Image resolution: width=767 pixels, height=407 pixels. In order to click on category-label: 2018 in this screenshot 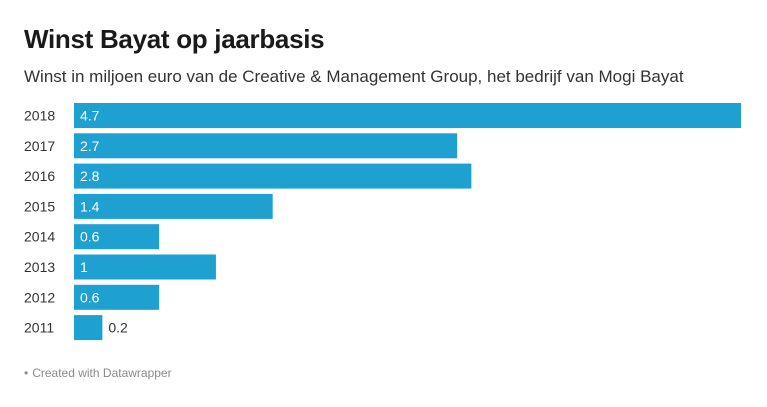, I will do `click(39, 116)`.